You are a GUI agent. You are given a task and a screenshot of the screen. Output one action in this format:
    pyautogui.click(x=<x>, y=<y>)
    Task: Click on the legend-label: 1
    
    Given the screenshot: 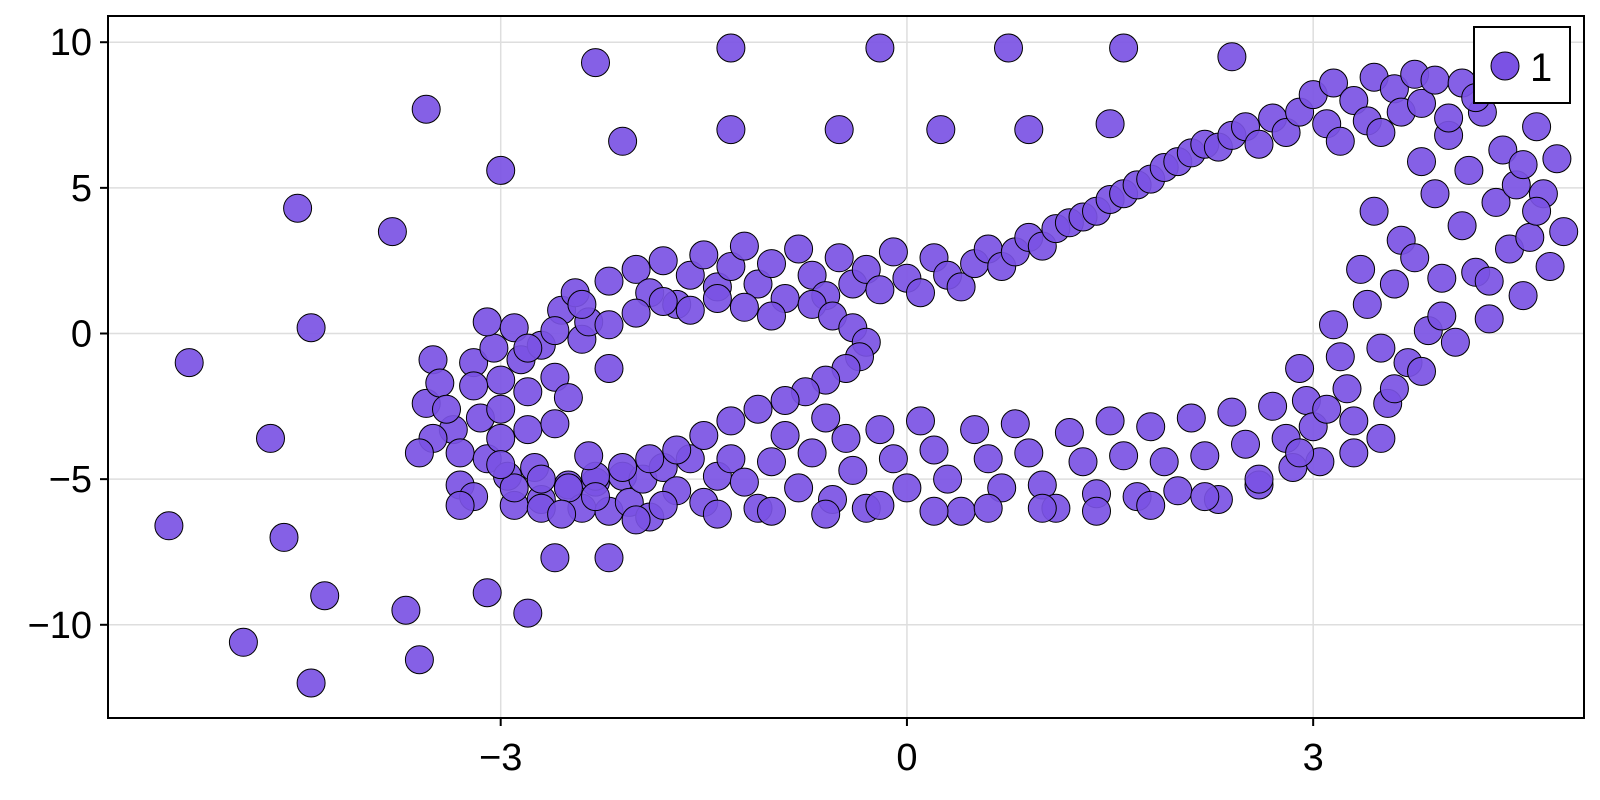 What is the action you would take?
    pyautogui.click(x=1541, y=68)
    